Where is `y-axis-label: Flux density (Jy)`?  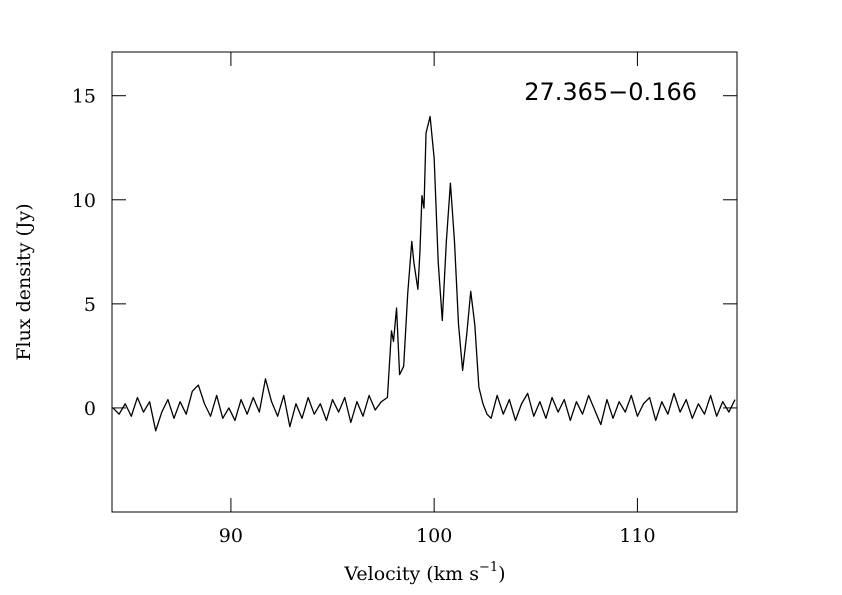 y-axis-label: Flux density (Jy) is located at coordinates (24, 281).